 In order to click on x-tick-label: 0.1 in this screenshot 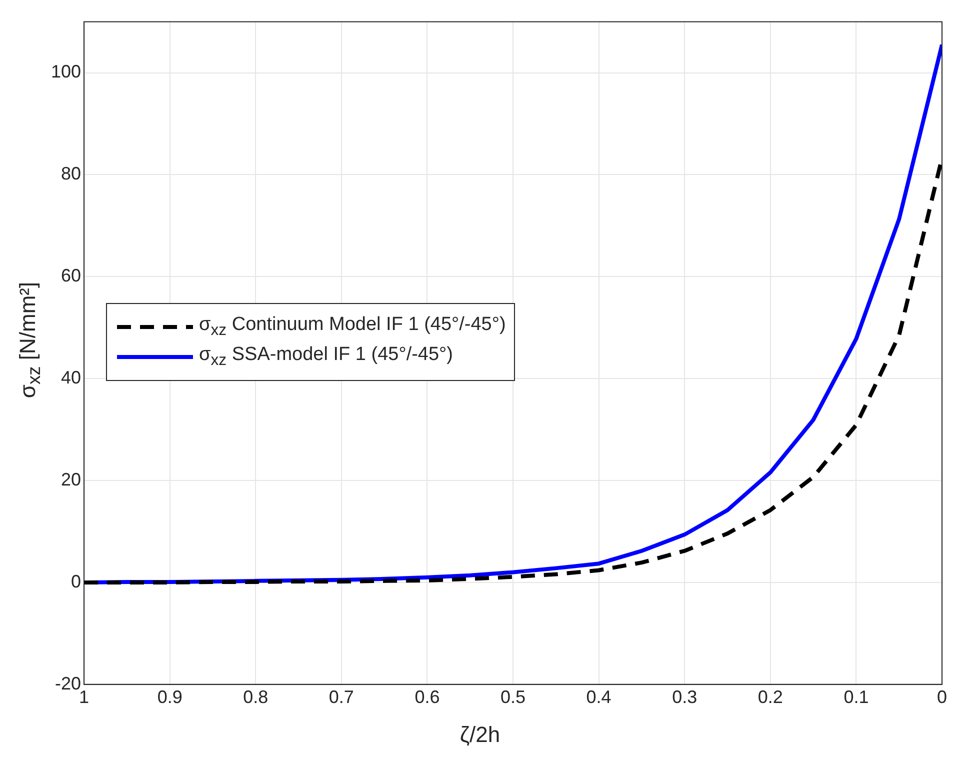, I will do `click(856, 697)`.